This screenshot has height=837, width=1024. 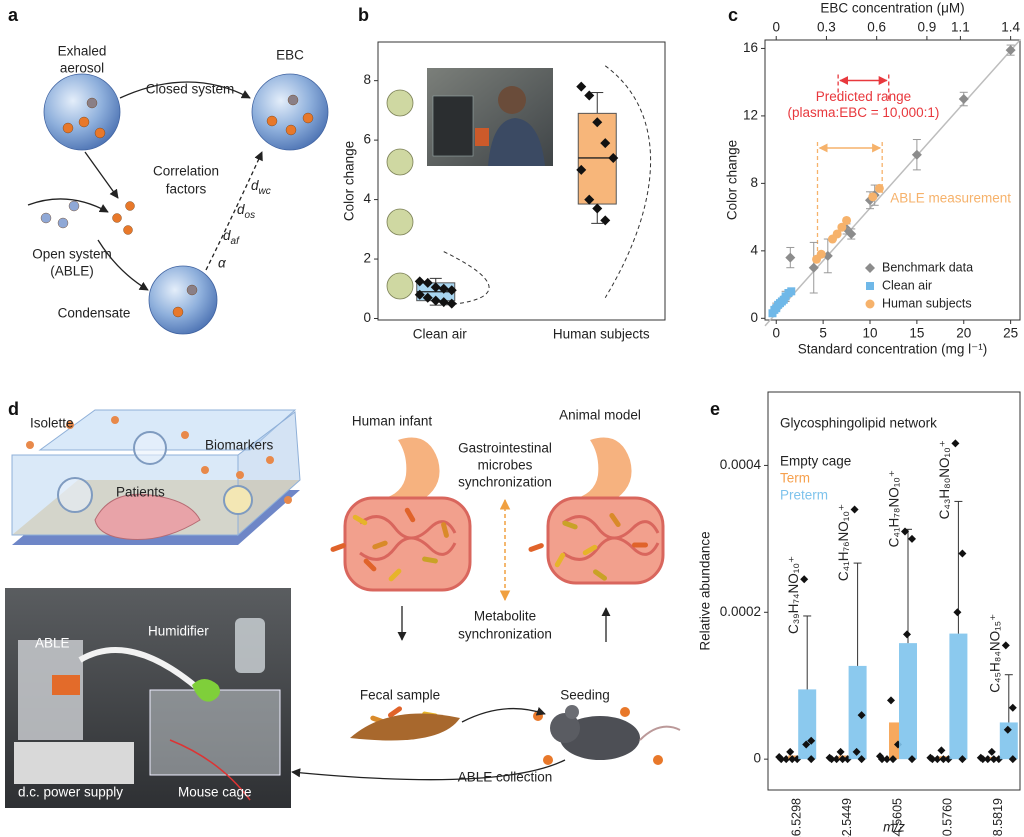 What do you see at coordinates (94, 313) in the screenshot?
I see `label: Condensate` at bounding box center [94, 313].